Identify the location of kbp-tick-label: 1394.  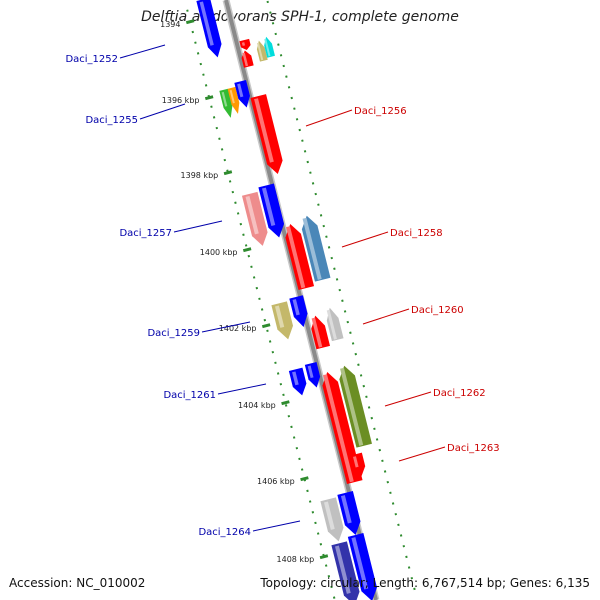
(170, 24).